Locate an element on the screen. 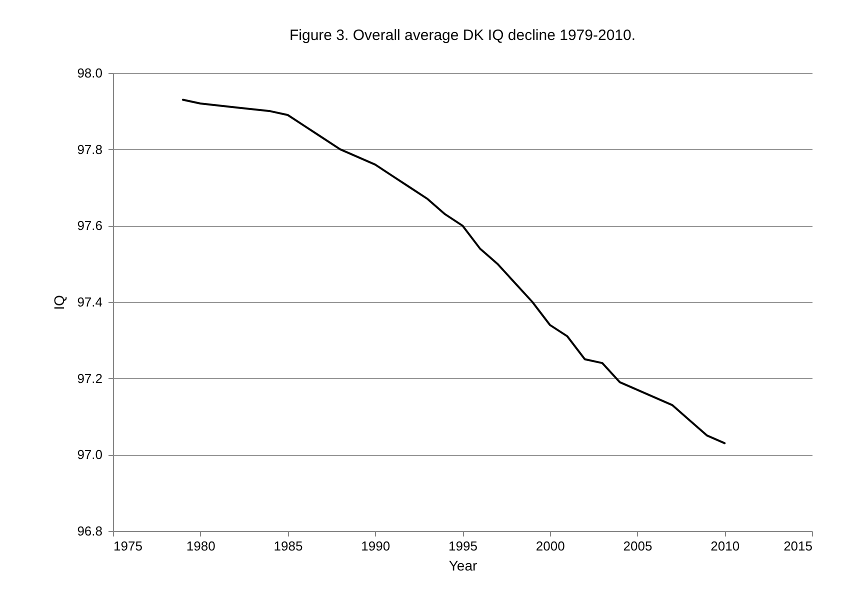 The width and height of the screenshot is (853, 616). y-tick-label: 97.2 is located at coordinates (89, 378).